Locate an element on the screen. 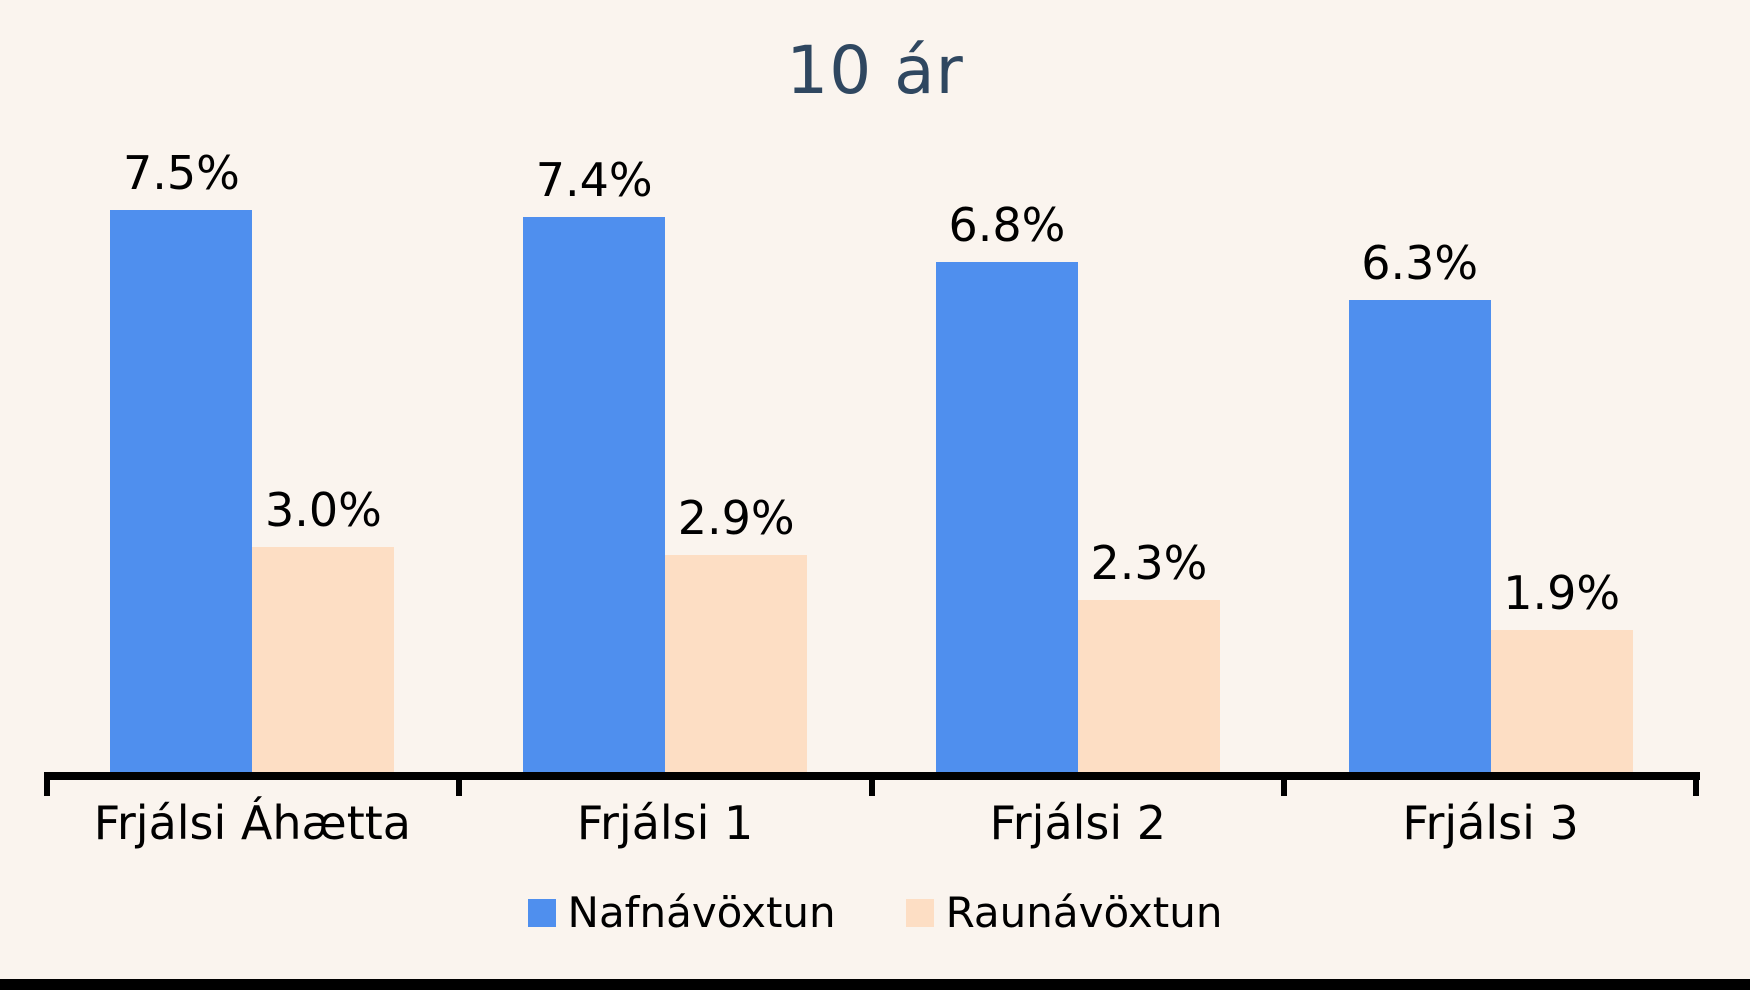 The height and width of the screenshot is (990, 1750). bottom-border-strip is located at coordinates (875, 984).